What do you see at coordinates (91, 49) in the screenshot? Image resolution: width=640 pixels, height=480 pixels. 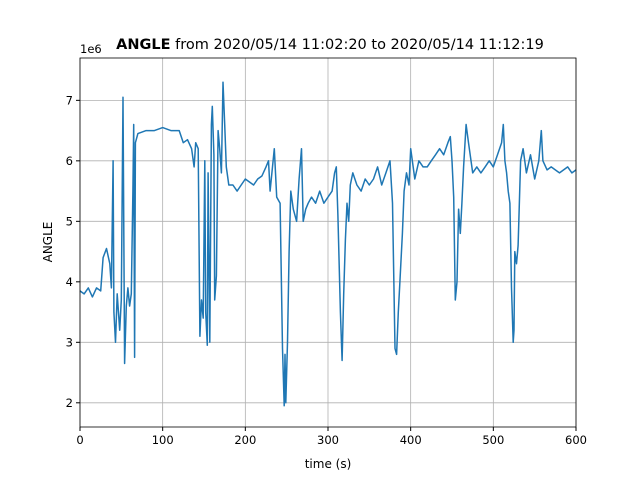 I see `y-offset-label: 1e6` at bounding box center [91, 49].